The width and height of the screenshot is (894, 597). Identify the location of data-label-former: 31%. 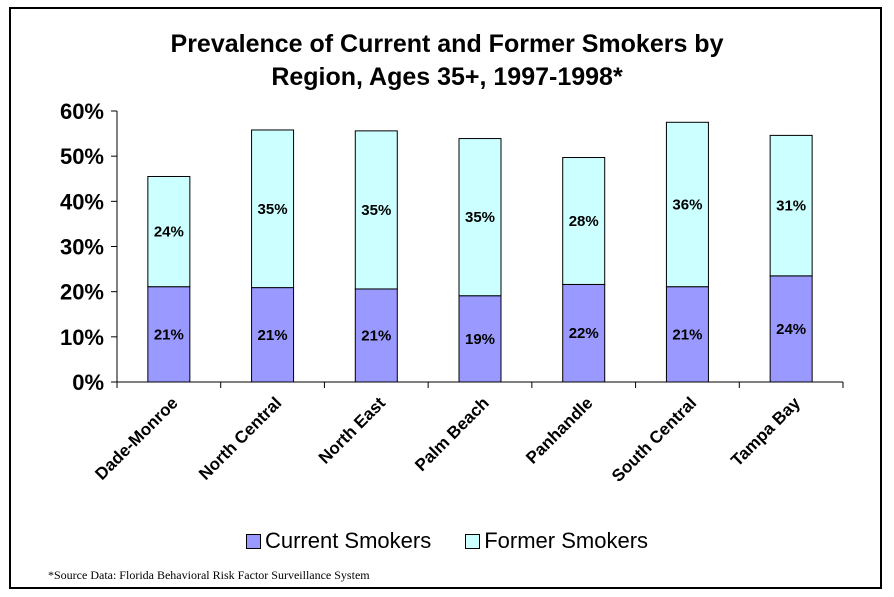
(791, 206).